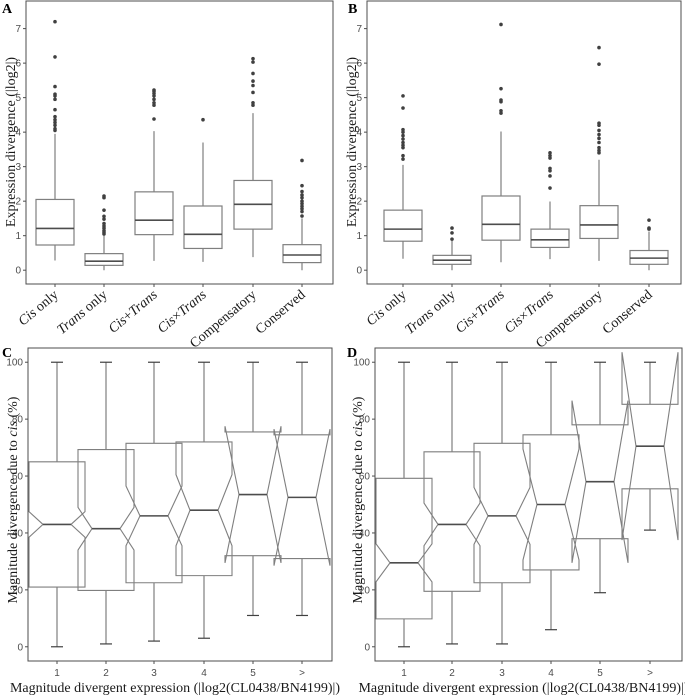 The height and width of the screenshot is (700, 685). Describe the element at coordinates (361, 150) in the screenshot. I see `y-axis: 0 1 2 3 4 5 6 7` at that location.